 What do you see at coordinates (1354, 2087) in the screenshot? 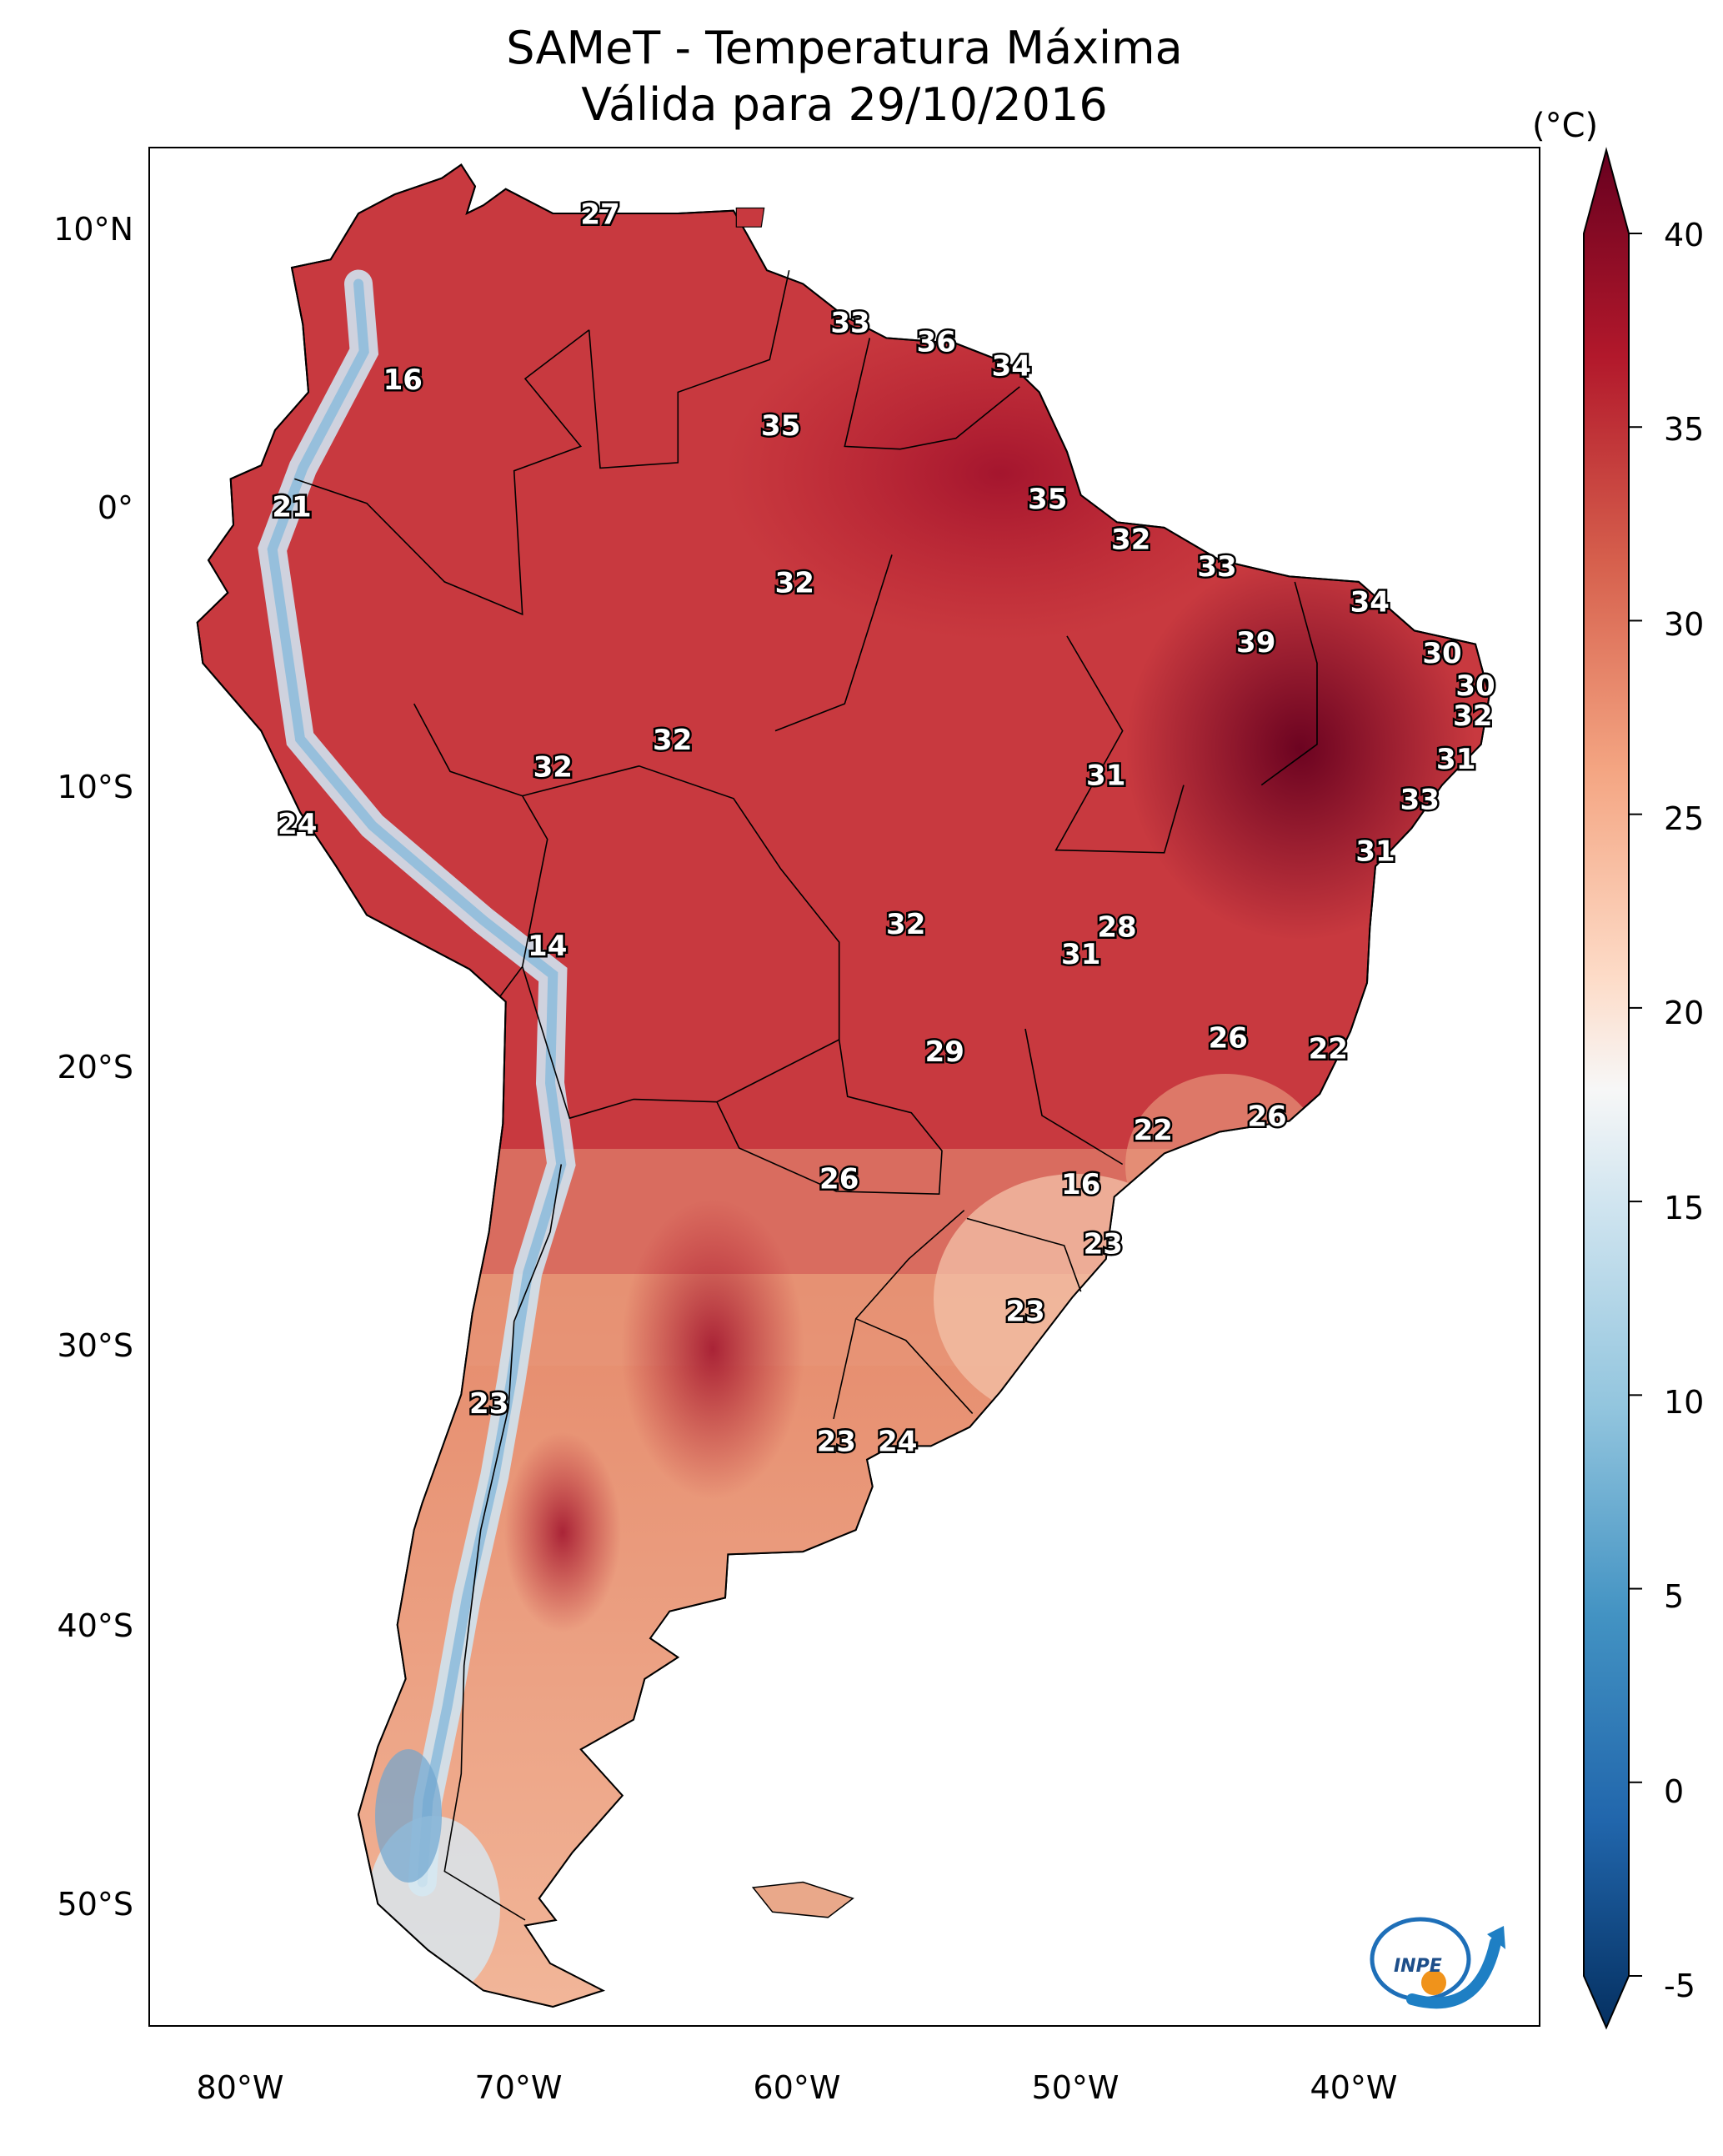
I see `lon-label-40w: 40°W` at bounding box center [1354, 2087].